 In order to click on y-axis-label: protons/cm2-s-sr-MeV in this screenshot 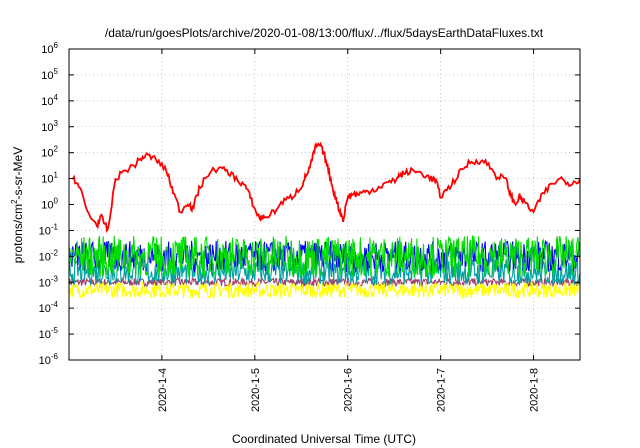, I will do `click(17, 205)`.